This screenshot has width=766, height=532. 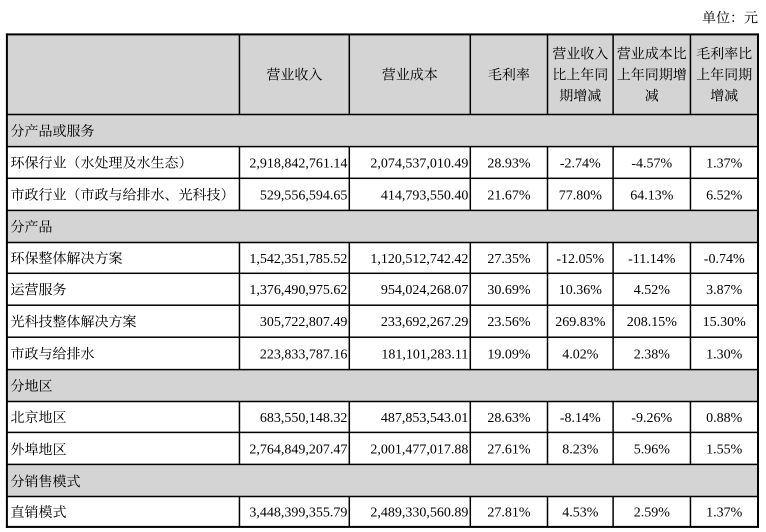 I want to click on svg-text: -8.14%, so click(x=580, y=418).